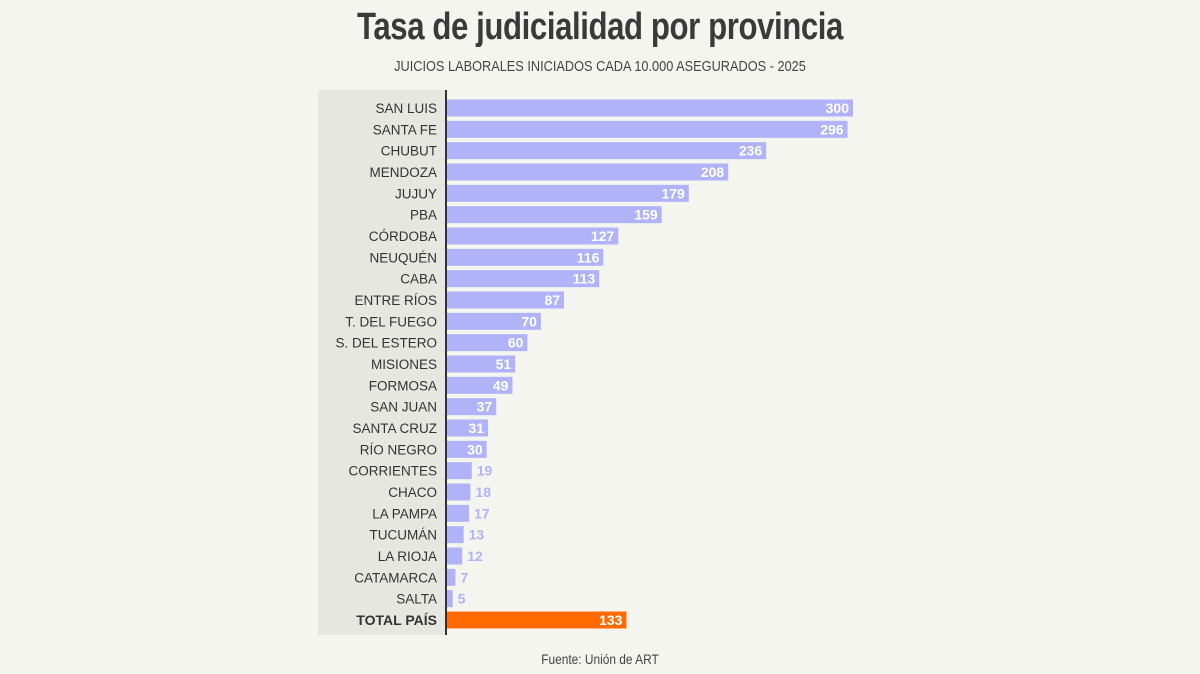 This screenshot has width=1200, height=674. What do you see at coordinates (476, 428) in the screenshot?
I see `value-label: 31` at bounding box center [476, 428].